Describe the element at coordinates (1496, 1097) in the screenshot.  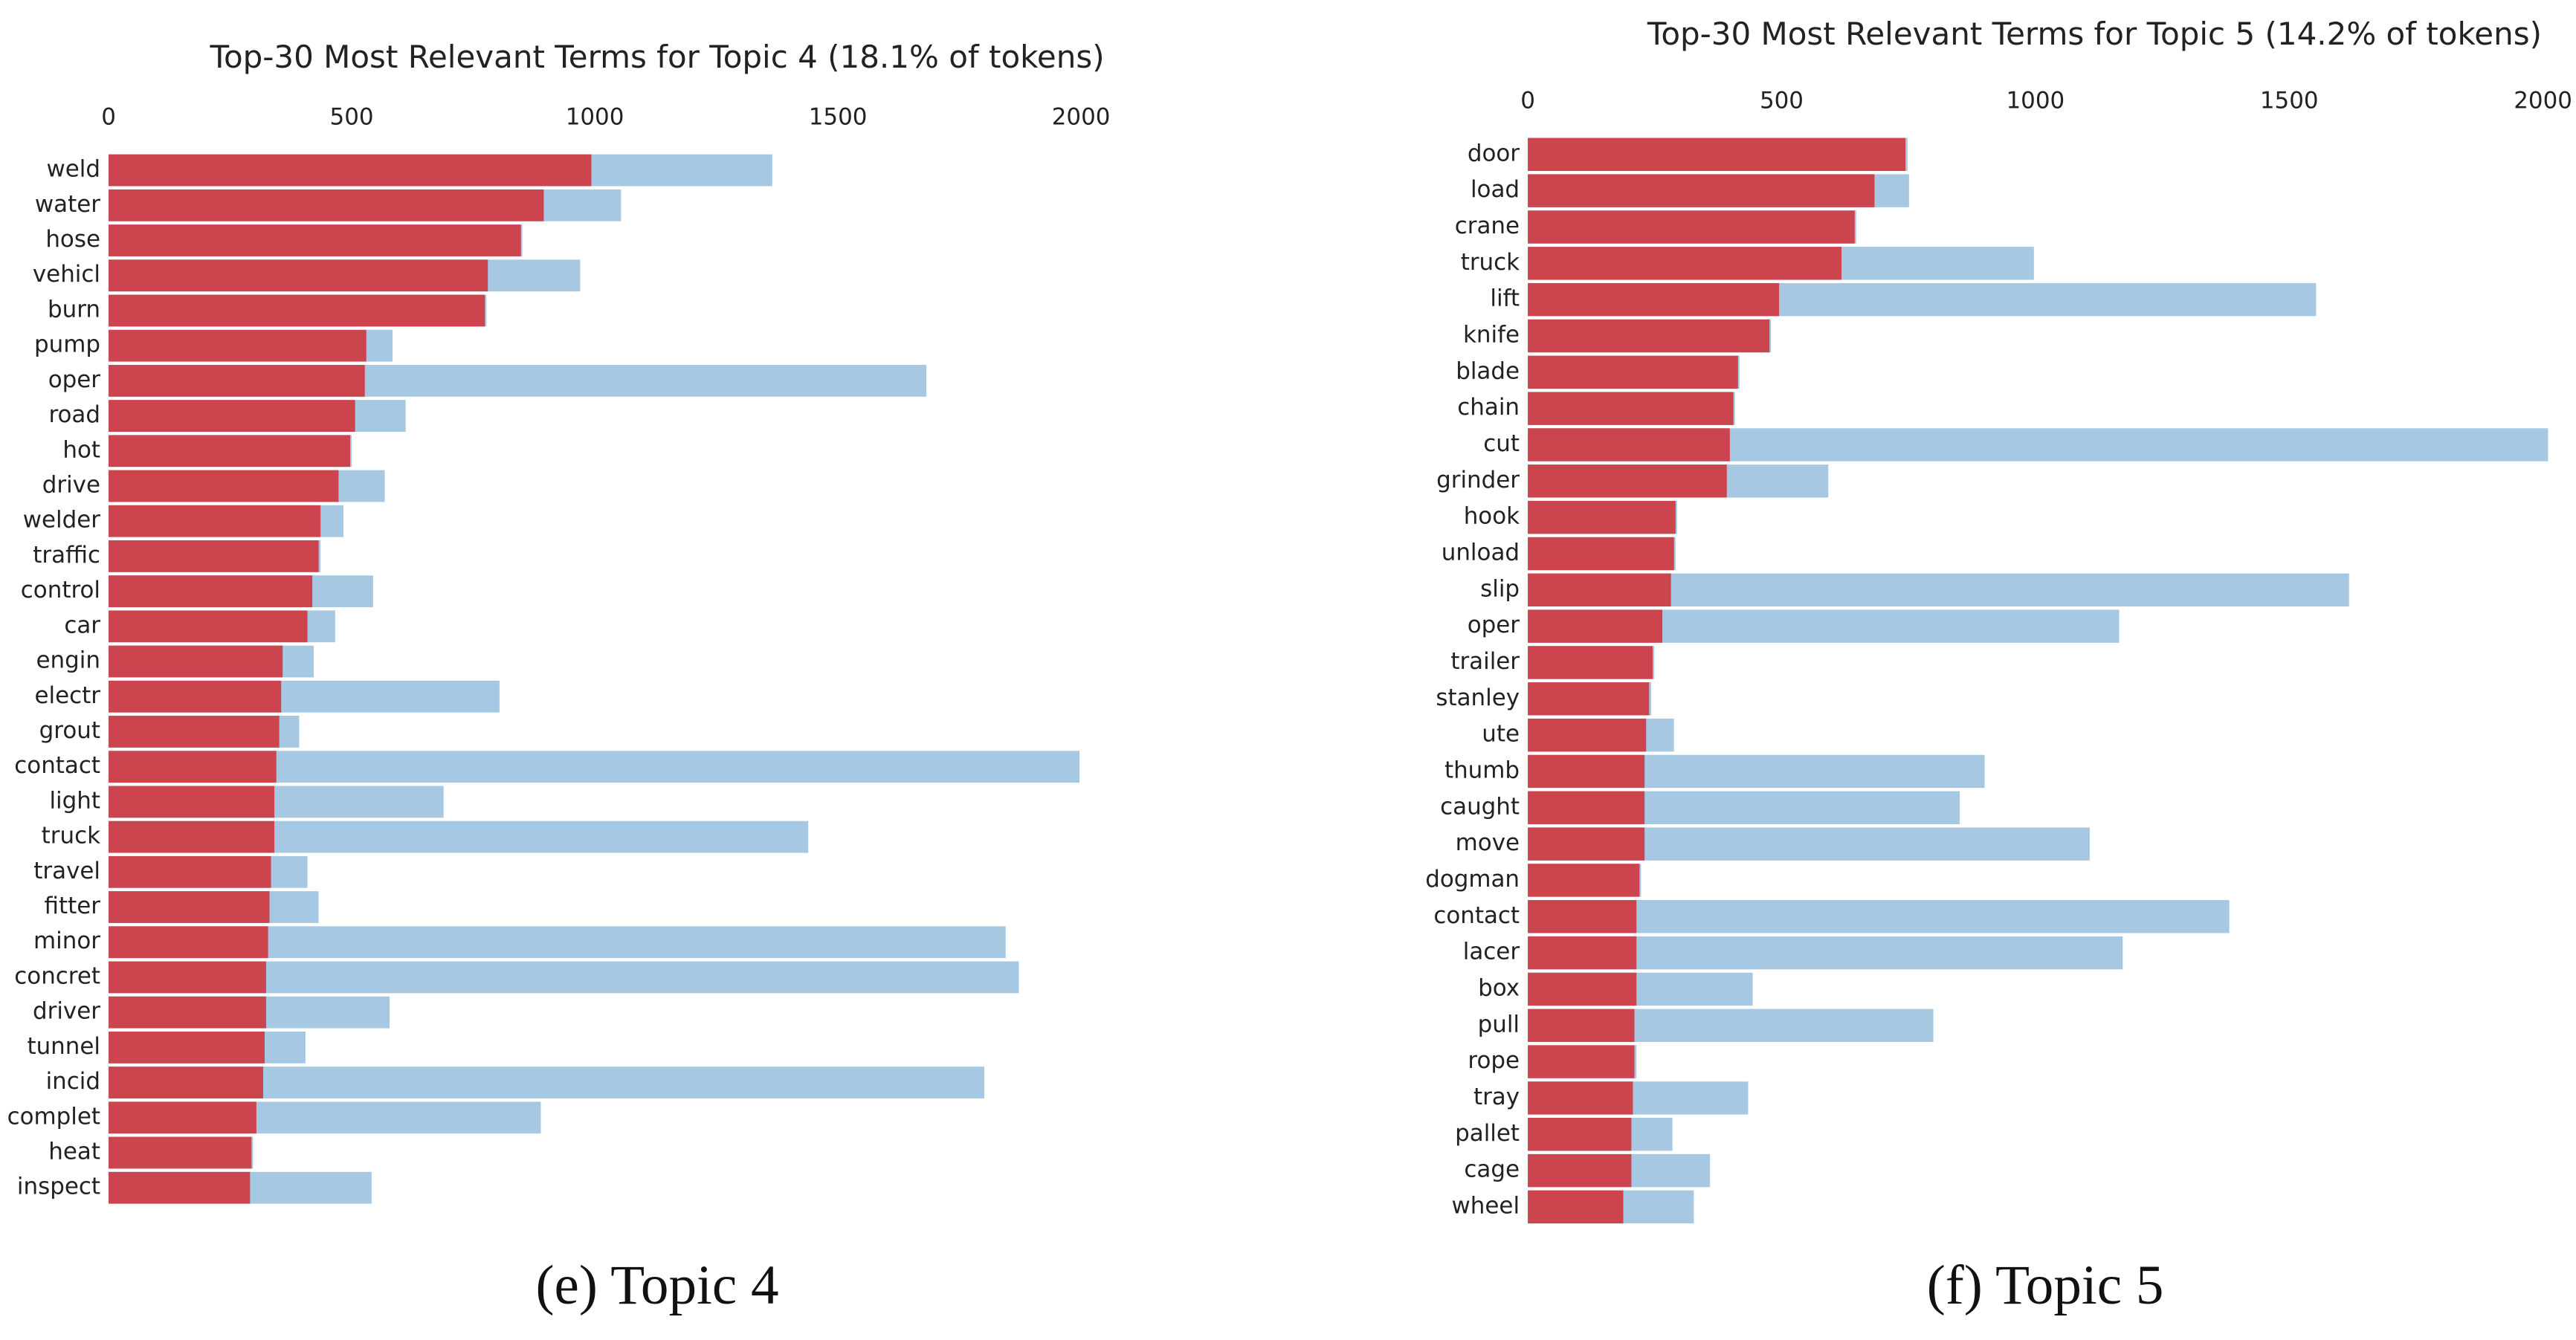
I see `category-label: tray` at that location.